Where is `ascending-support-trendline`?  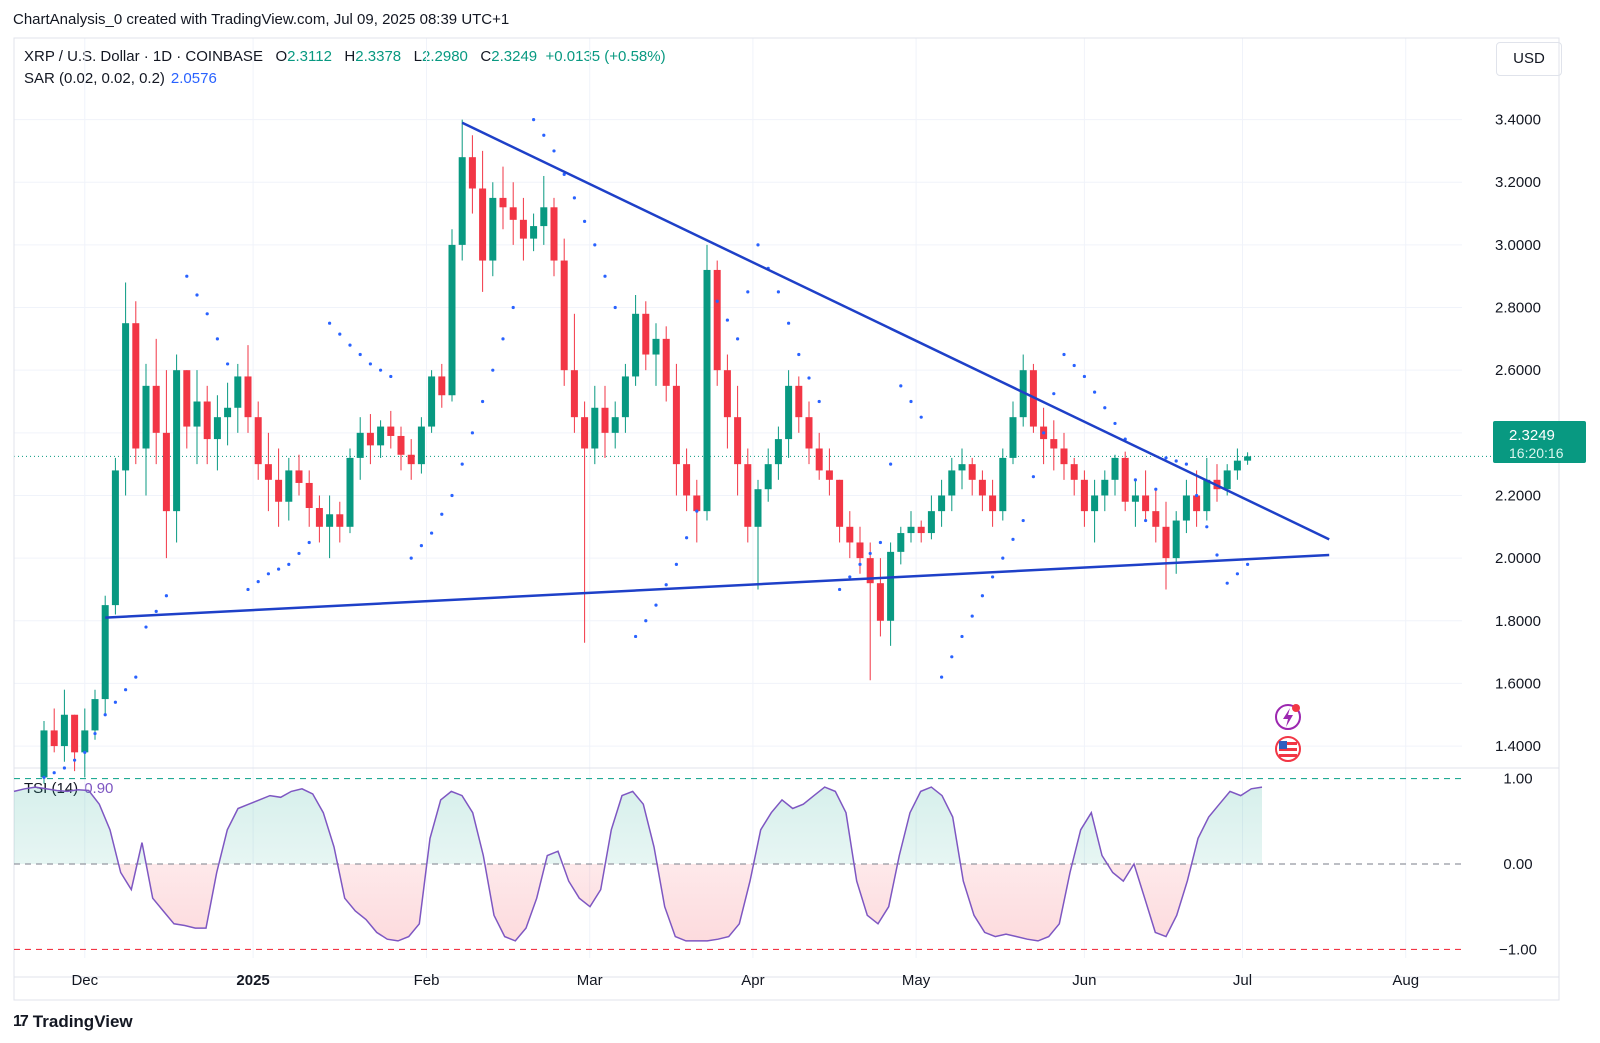 ascending-support-trendline is located at coordinates (717, 586).